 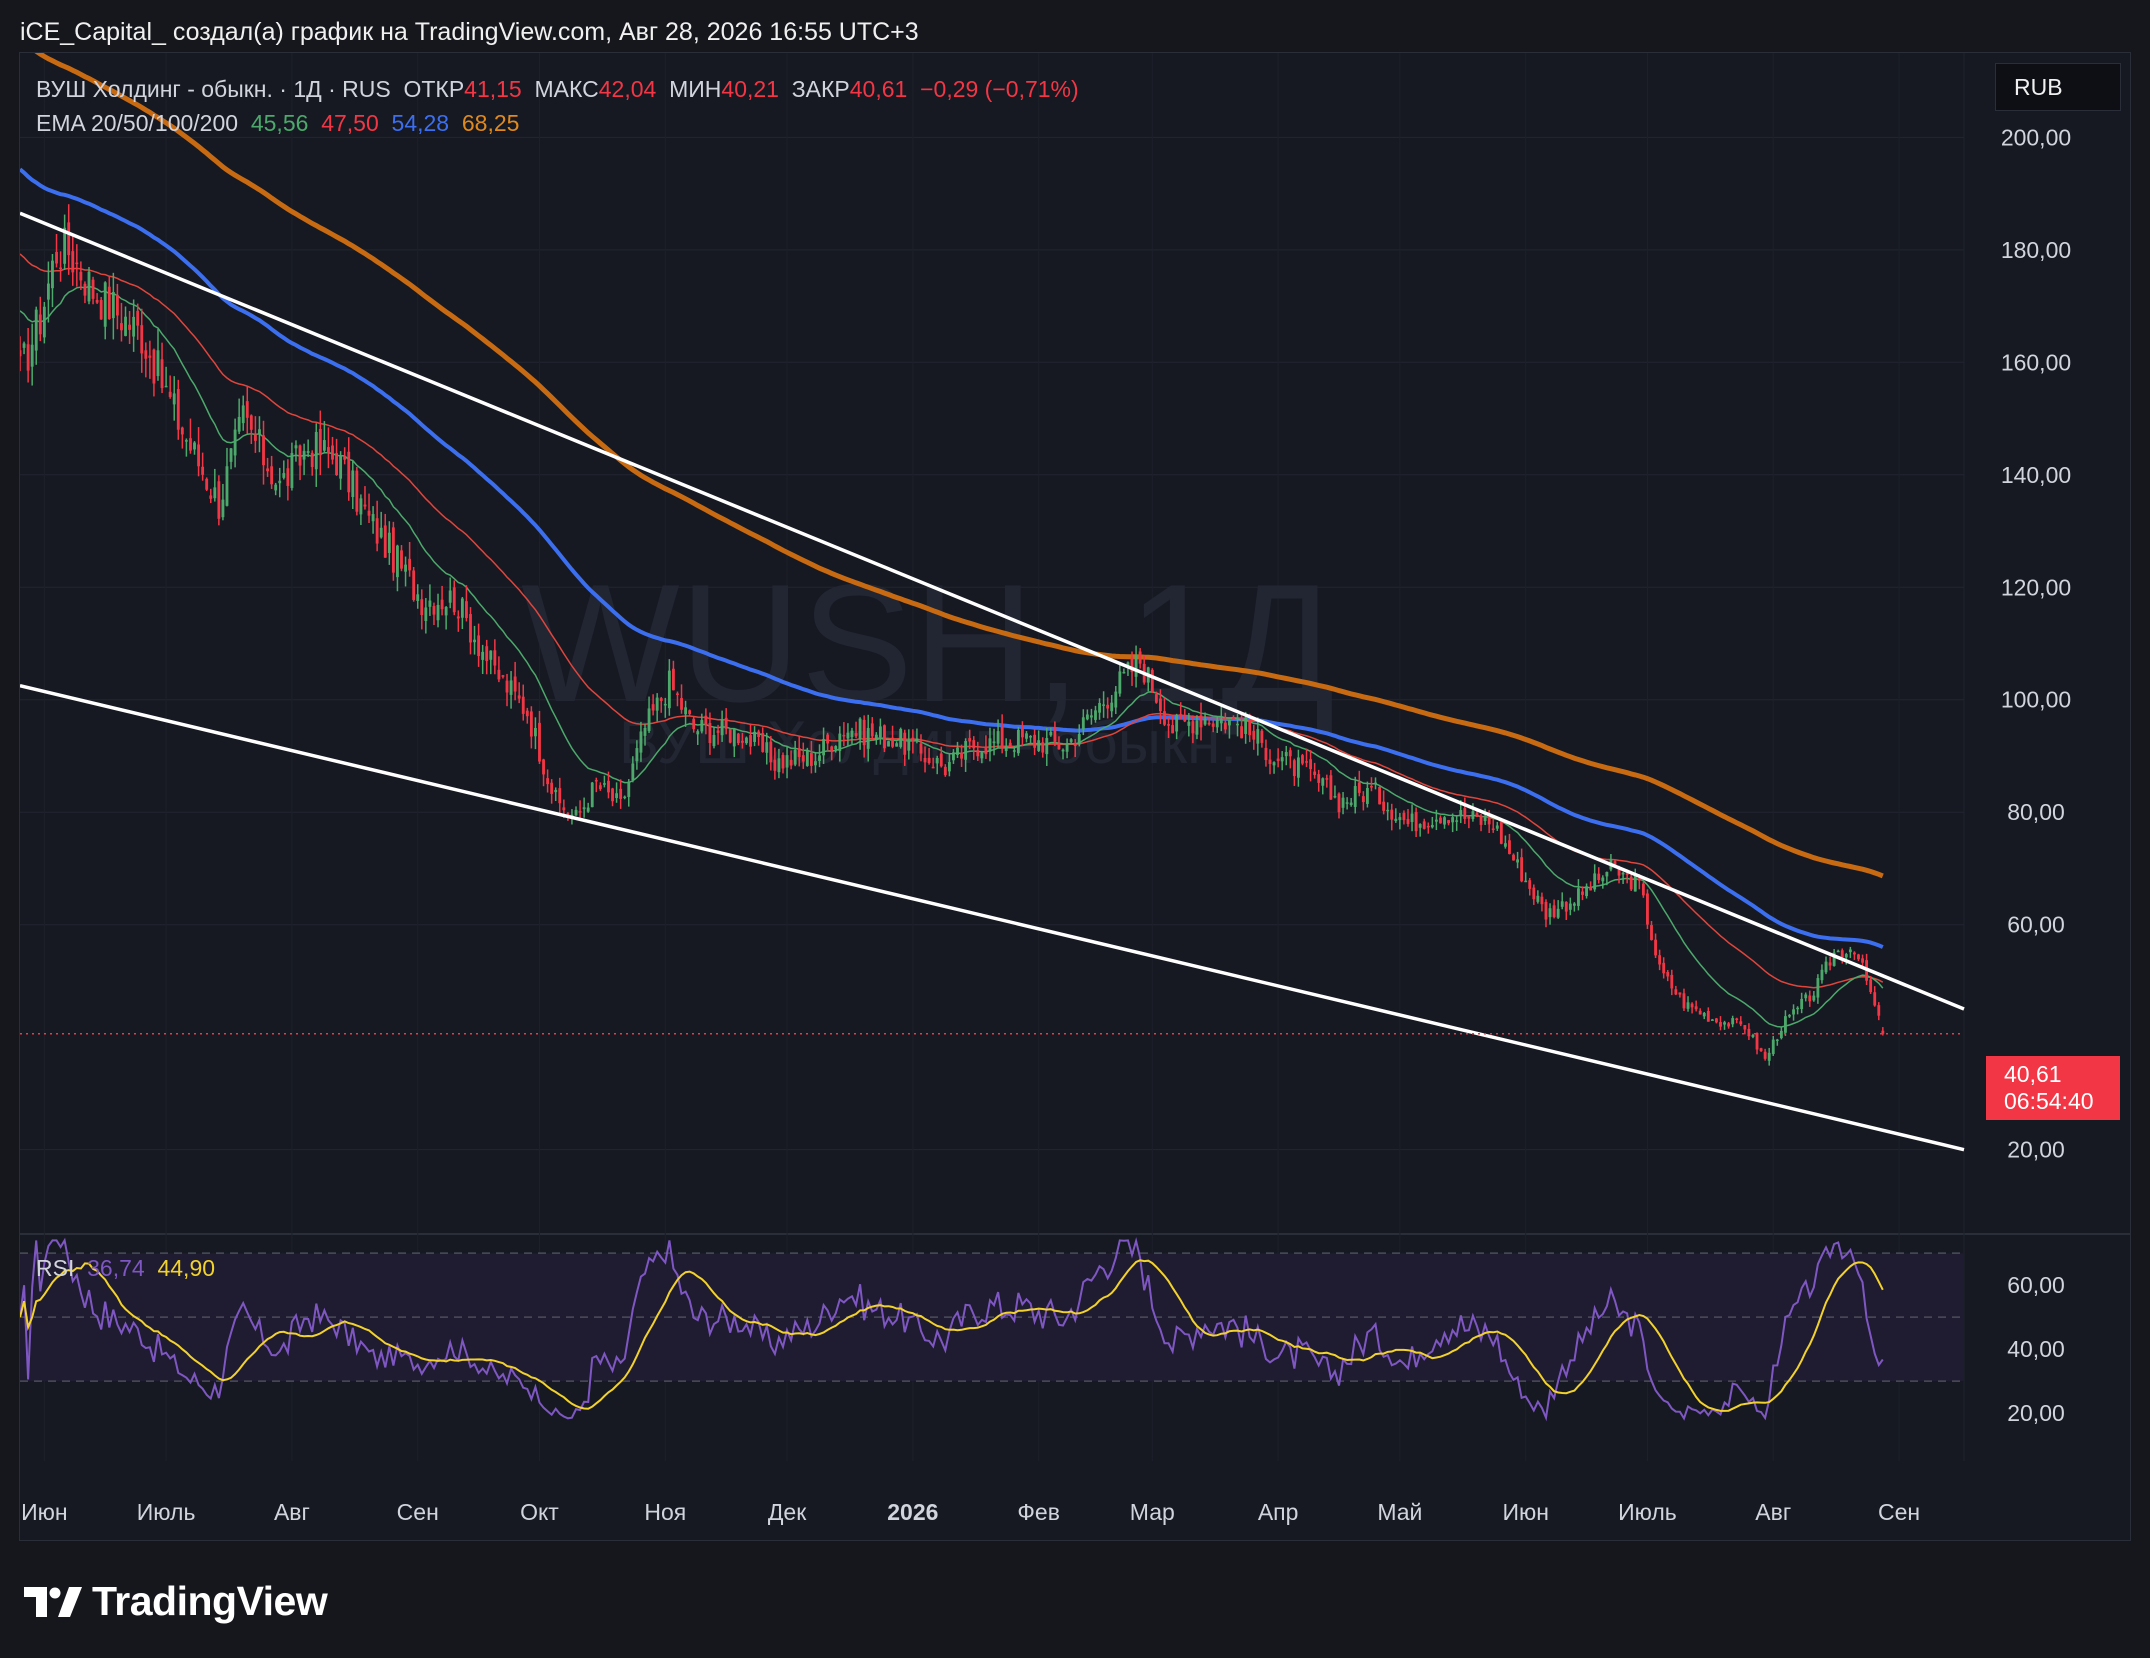 What do you see at coordinates (820, 89) in the screenshot?
I see `close-label: ЗАКР` at bounding box center [820, 89].